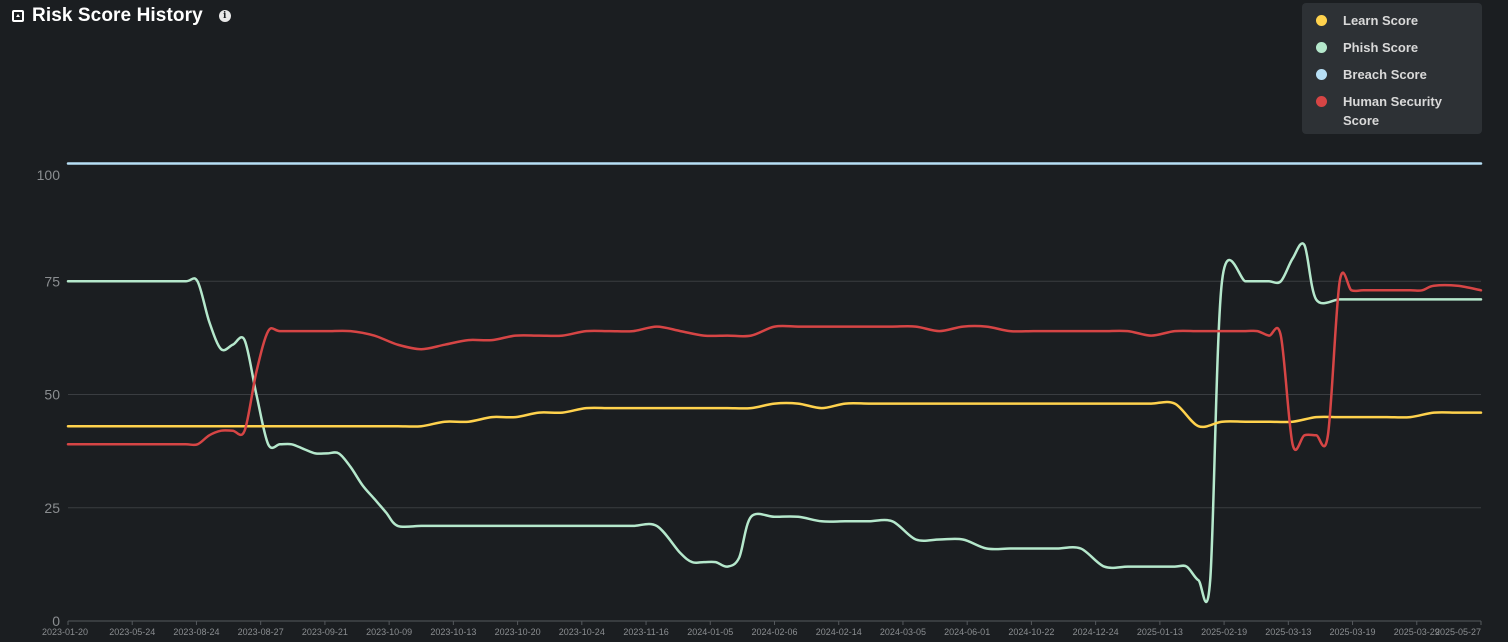 This screenshot has height=642, width=1508. I want to click on x-tick-label: 2024-03-05, so click(903, 632).